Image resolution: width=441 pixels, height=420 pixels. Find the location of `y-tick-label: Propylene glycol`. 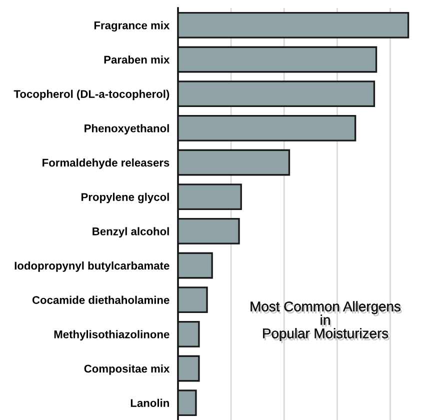

y-tick-label: Propylene glycol is located at coordinates (125, 198).